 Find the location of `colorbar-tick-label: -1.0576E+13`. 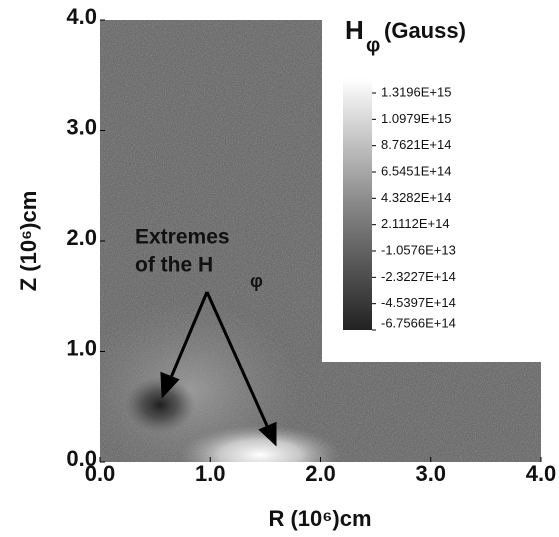

colorbar-tick-label: -1.0576E+13 is located at coordinates (418, 249).